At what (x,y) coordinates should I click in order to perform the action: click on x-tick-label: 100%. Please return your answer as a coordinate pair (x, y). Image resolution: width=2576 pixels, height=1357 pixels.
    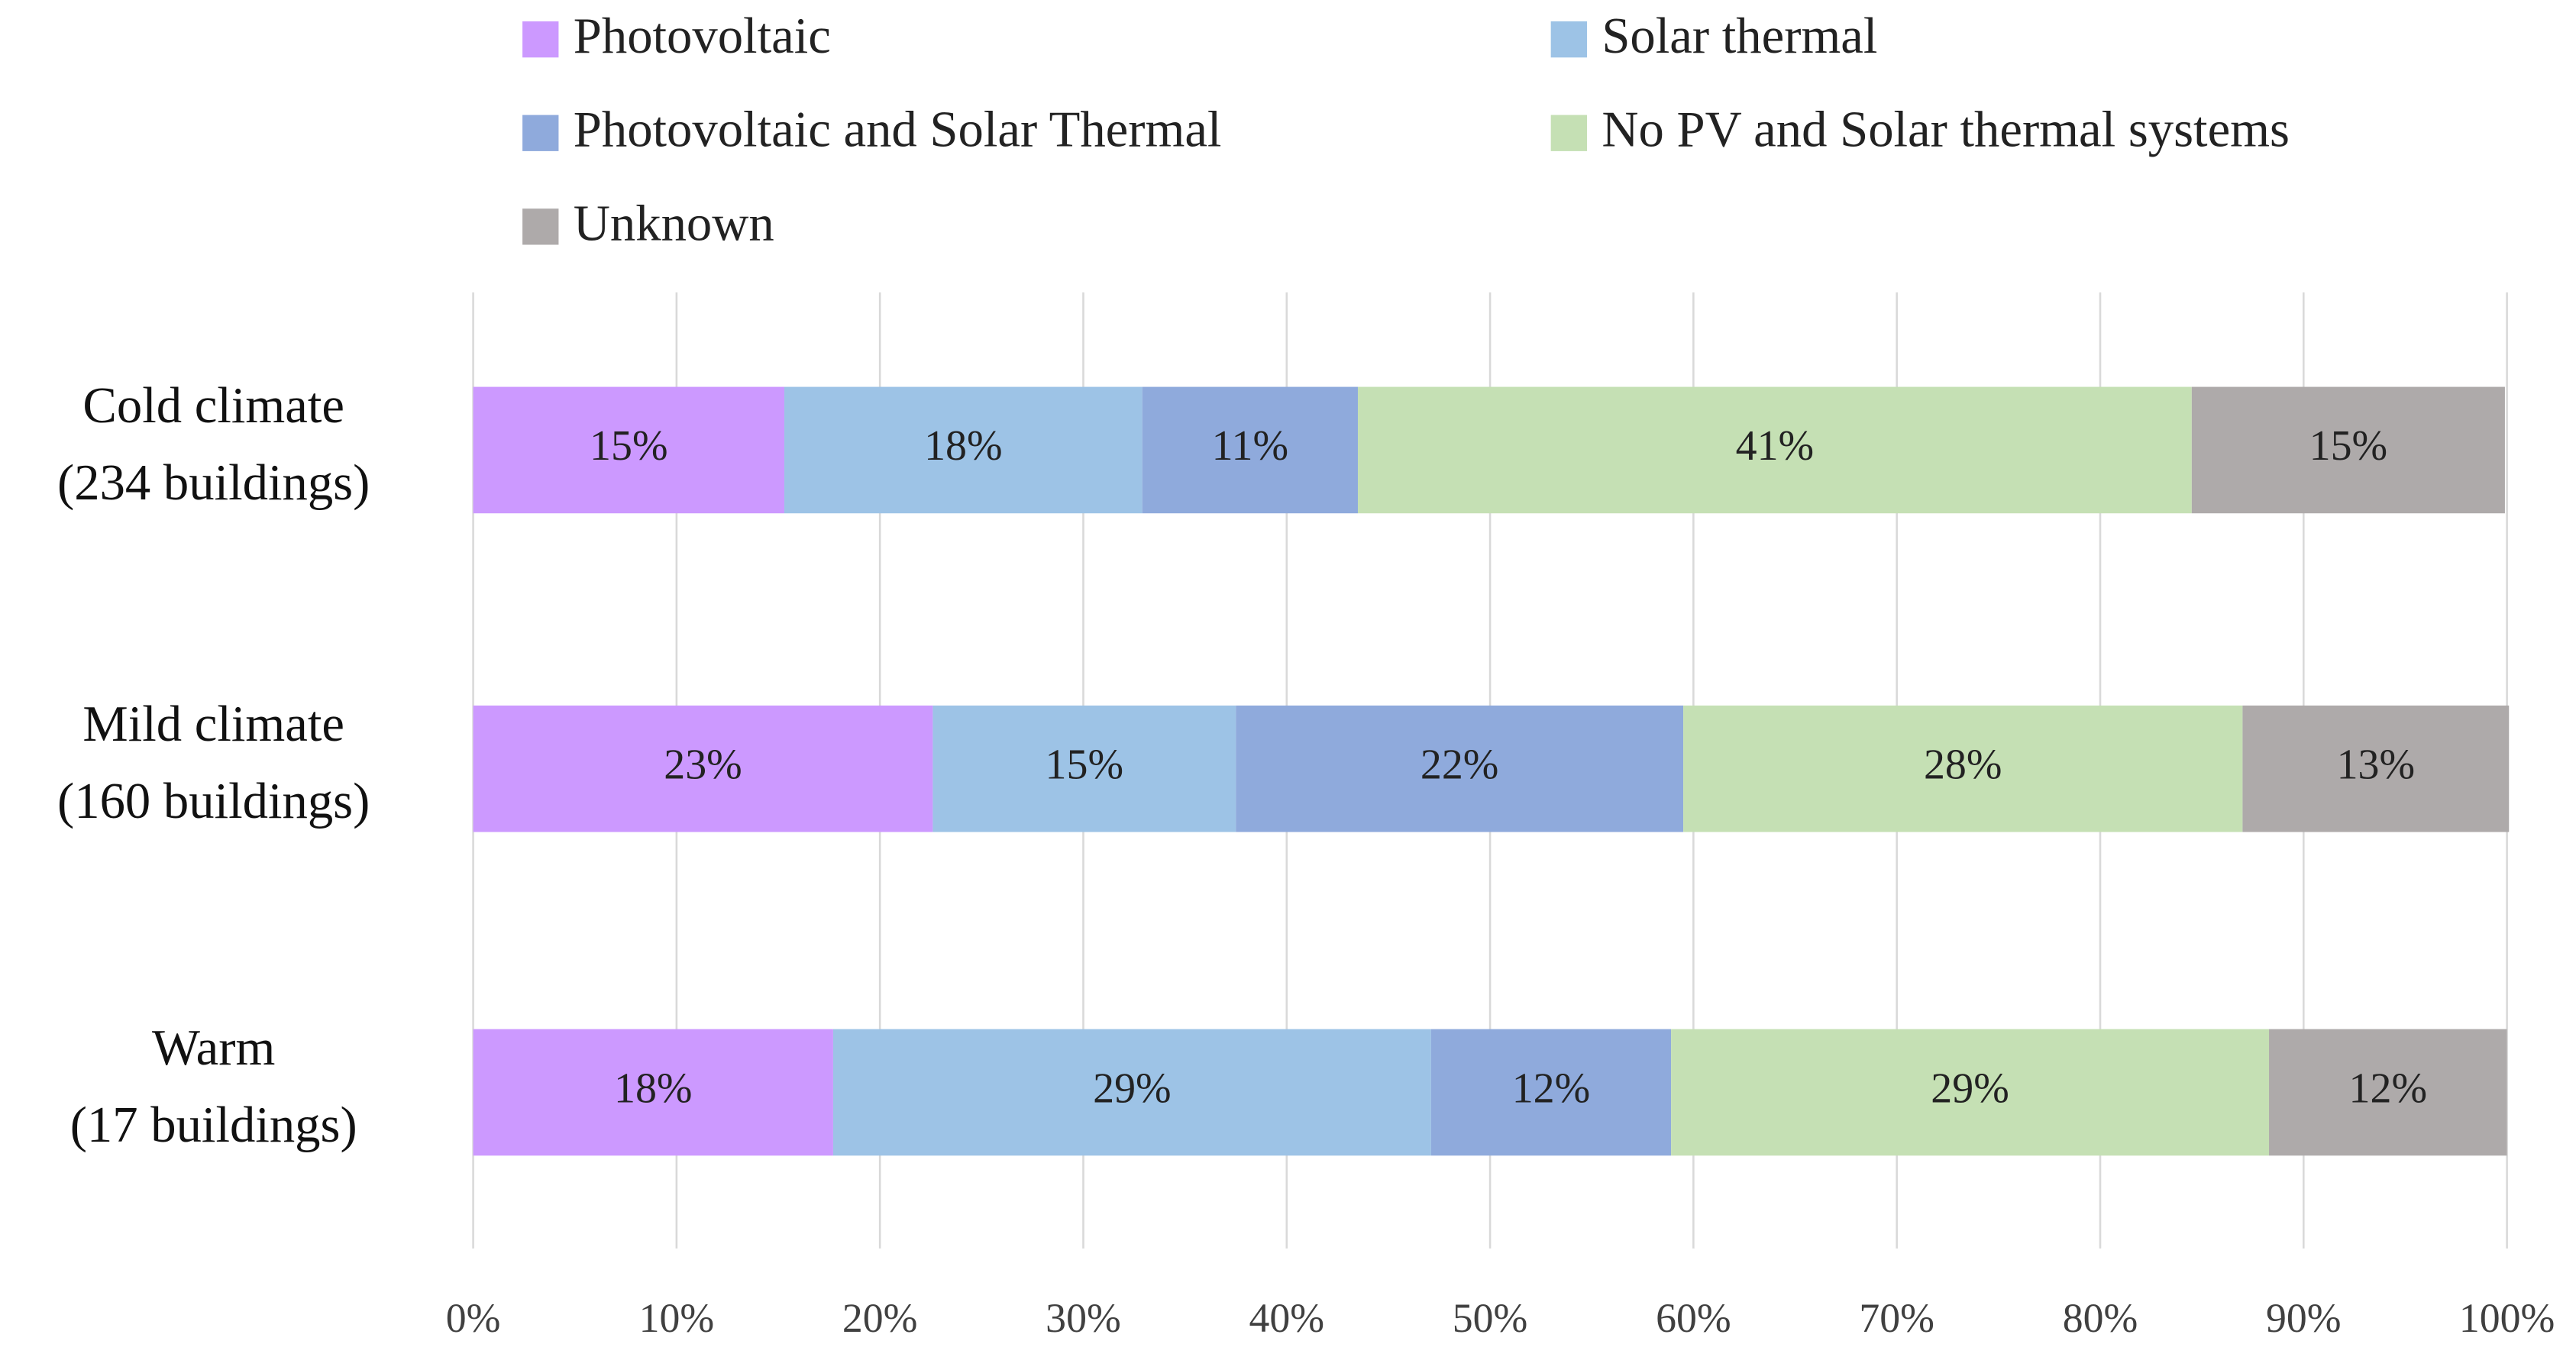
    Looking at the image, I should click on (2507, 1318).